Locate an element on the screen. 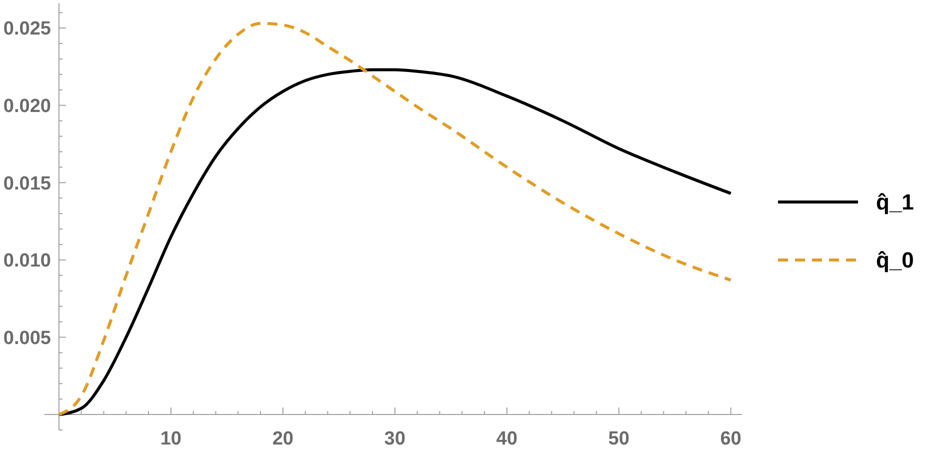 The image size is (932, 455). y-tick-label: 0.005 is located at coordinates (27, 338).